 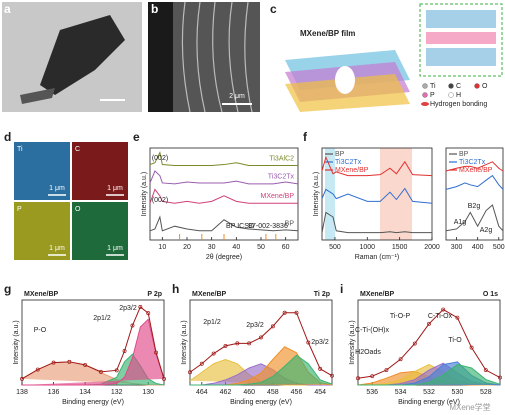 What do you see at coordinates (78, 209) in the screenshot?
I see `map-label: O` at bounding box center [78, 209].